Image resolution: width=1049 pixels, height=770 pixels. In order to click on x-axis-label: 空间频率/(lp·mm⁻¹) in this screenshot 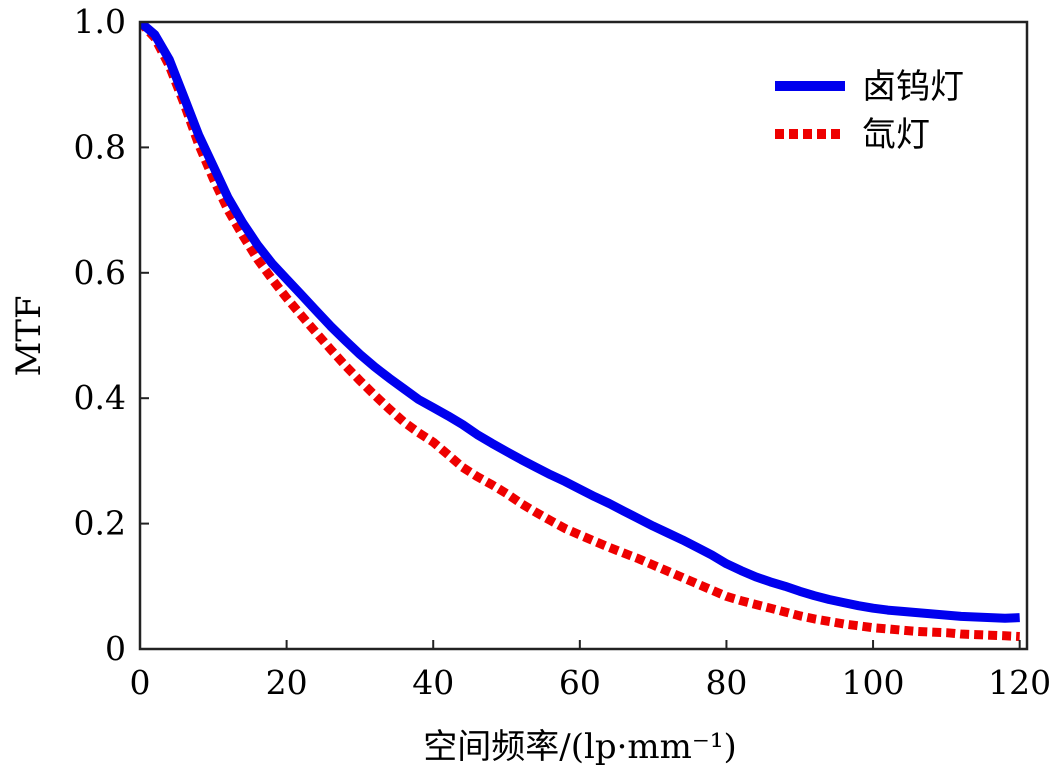, I will do `click(580, 747)`.